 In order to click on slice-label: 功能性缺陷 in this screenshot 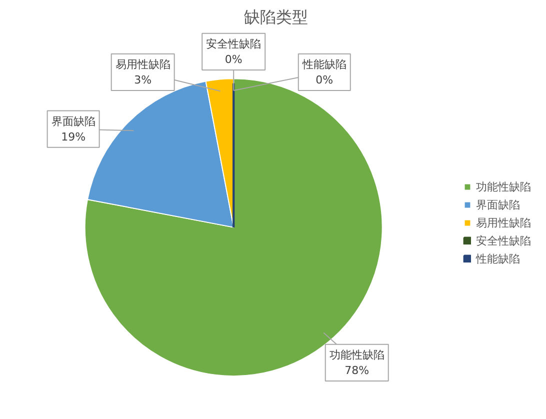, I will do `click(356, 355)`.